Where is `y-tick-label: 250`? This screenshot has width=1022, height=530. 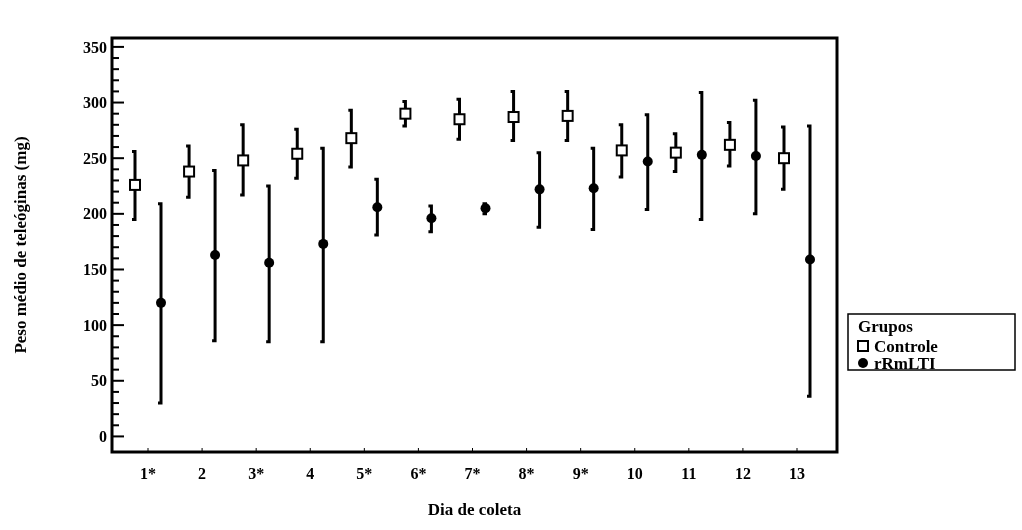
y-tick-label: 250 is located at coordinates (95, 158).